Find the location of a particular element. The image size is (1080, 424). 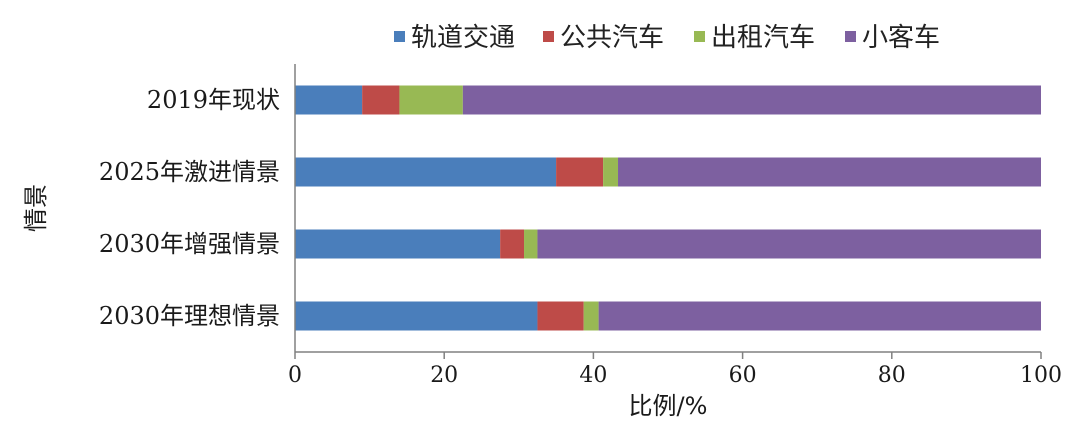

x-tick-label-3: 40 is located at coordinates (593, 375).